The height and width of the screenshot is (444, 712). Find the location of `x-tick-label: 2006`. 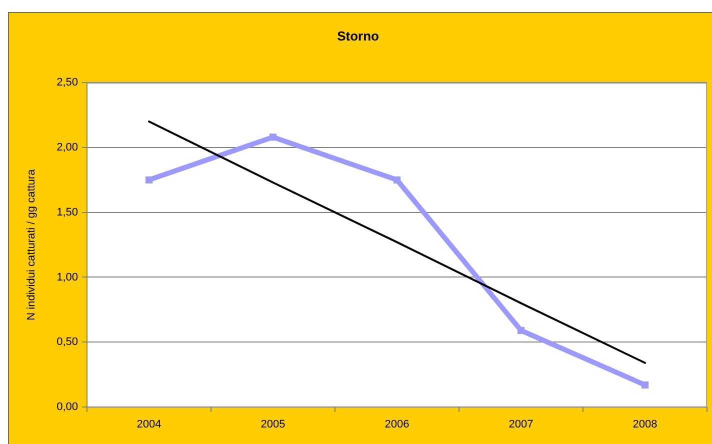

x-tick-label: 2006 is located at coordinates (397, 424).